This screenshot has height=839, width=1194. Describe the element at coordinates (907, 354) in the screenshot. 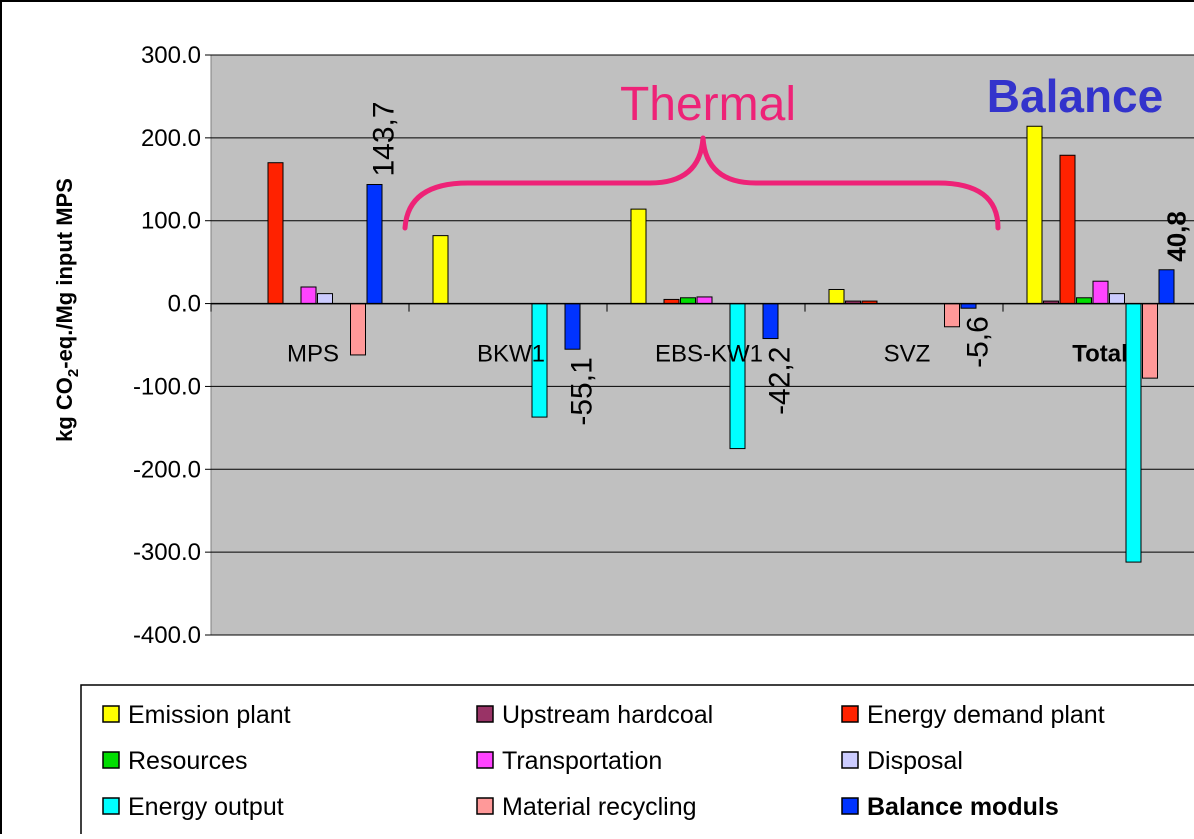

I see `category-label: SVZ` at that location.